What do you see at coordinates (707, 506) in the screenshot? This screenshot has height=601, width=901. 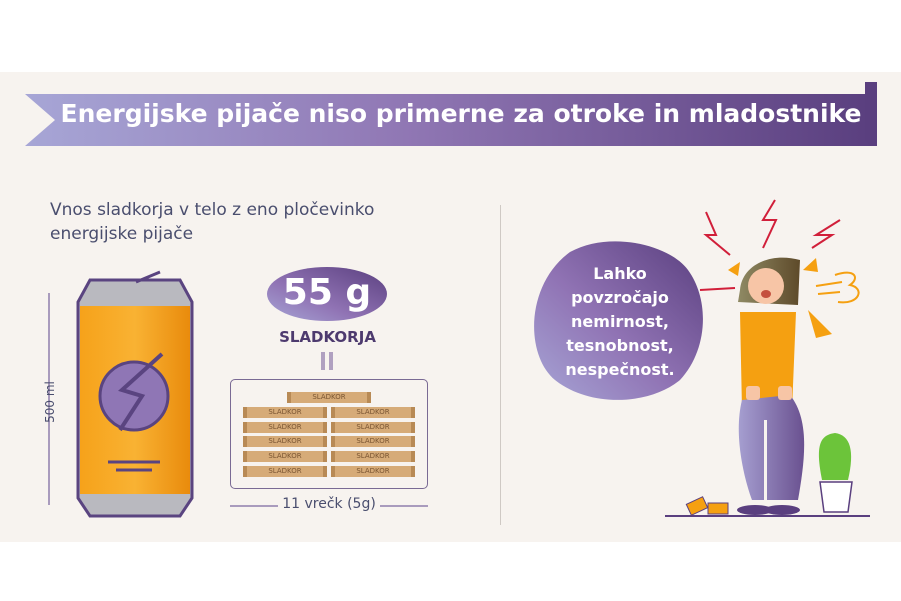 I see `fallen-cans` at bounding box center [707, 506].